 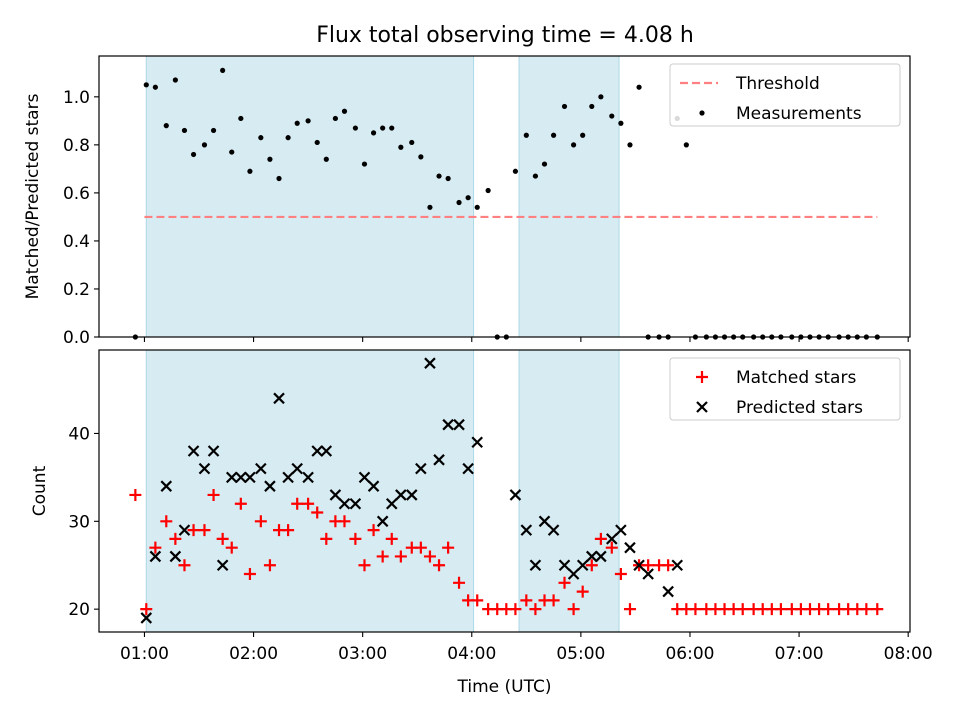 What do you see at coordinates (362, 654) in the screenshot?
I see `x-tick-label: 03:00` at bounding box center [362, 654].